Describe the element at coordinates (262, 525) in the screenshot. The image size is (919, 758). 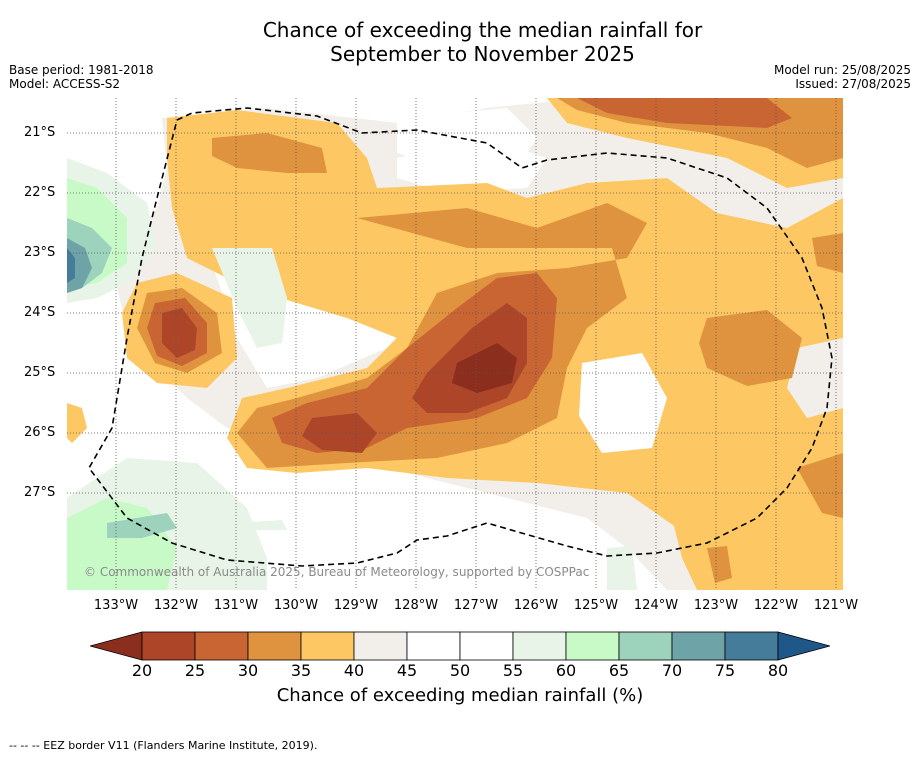
I see `contour-55-60-small` at that location.